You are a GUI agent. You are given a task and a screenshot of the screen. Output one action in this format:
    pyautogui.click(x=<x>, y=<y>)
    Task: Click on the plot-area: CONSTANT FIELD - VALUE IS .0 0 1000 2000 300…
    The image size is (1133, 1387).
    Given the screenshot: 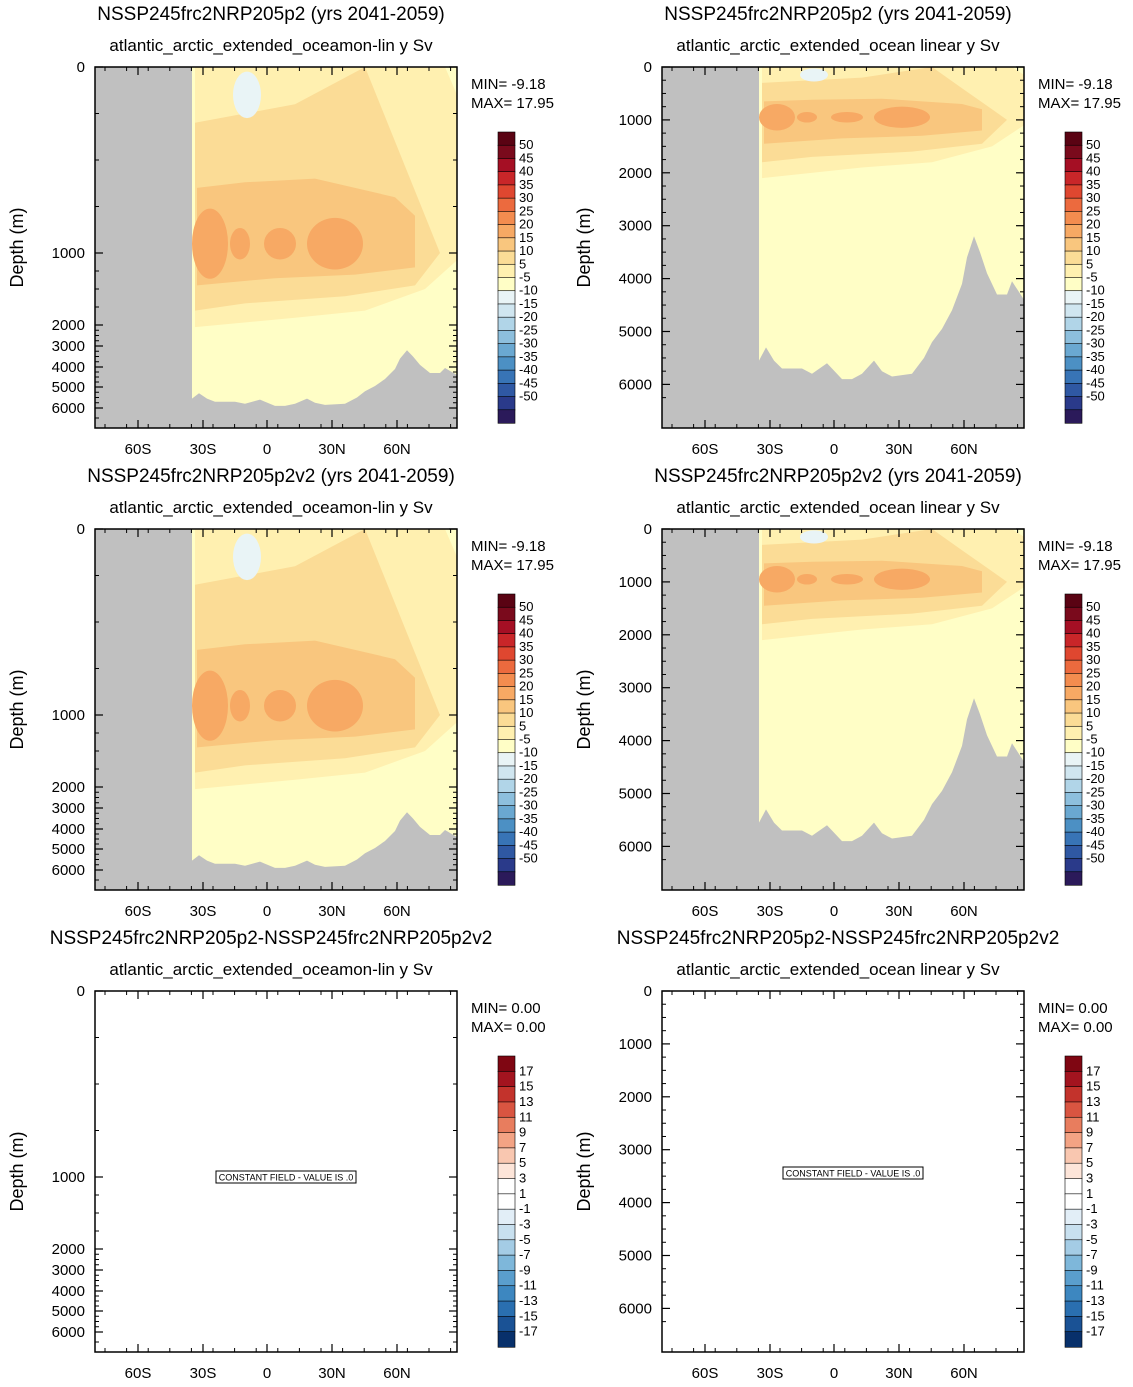 What is the action you would take?
    pyautogui.click(x=843, y=1182)
    